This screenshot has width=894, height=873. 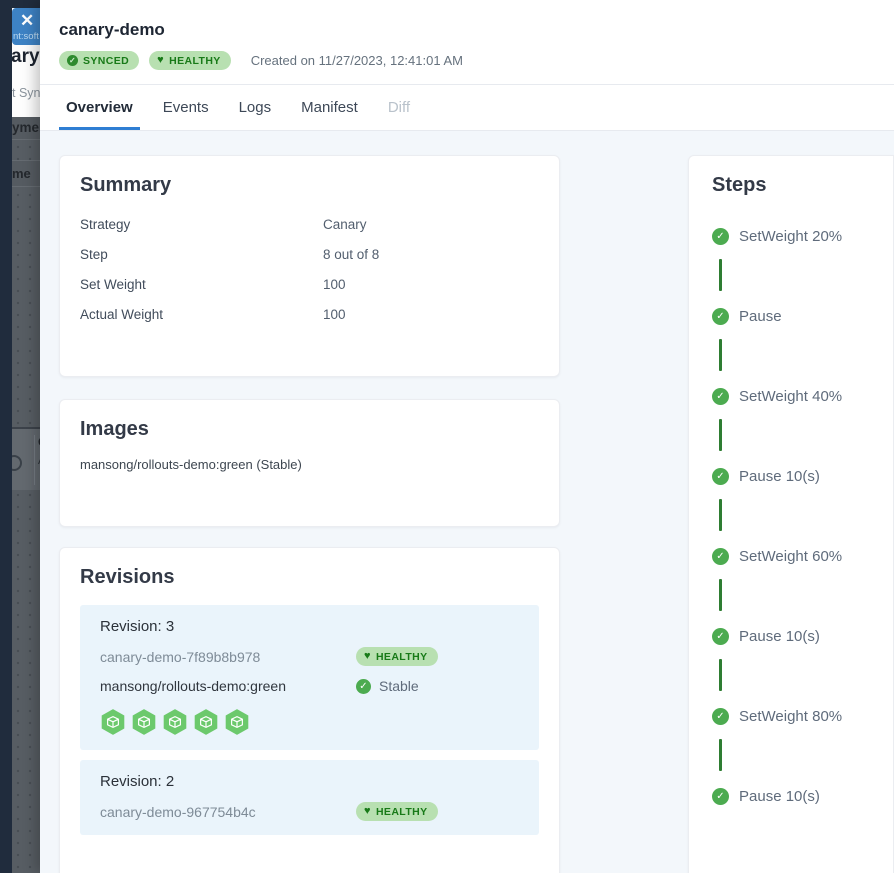 I want to click on background-sidebar, so click(x=6, y=436).